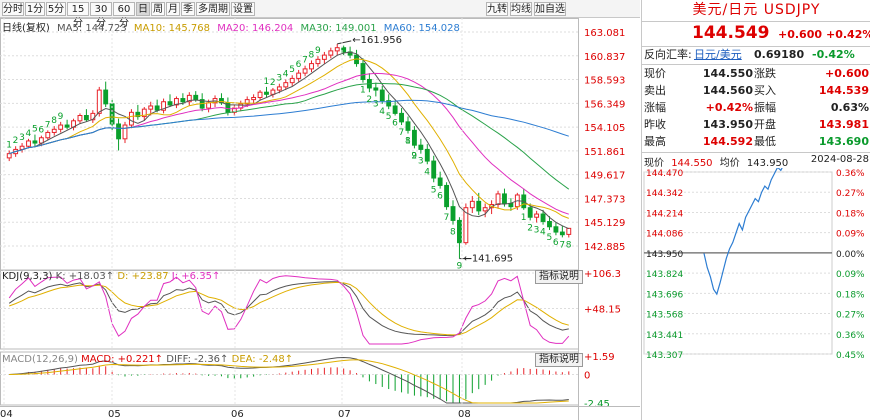 The width and height of the screenshot is (870, 420). Describe the element at coordinates (839, 159) in the screenshot. I see `intraday-date: 2024-08-28` at that location.